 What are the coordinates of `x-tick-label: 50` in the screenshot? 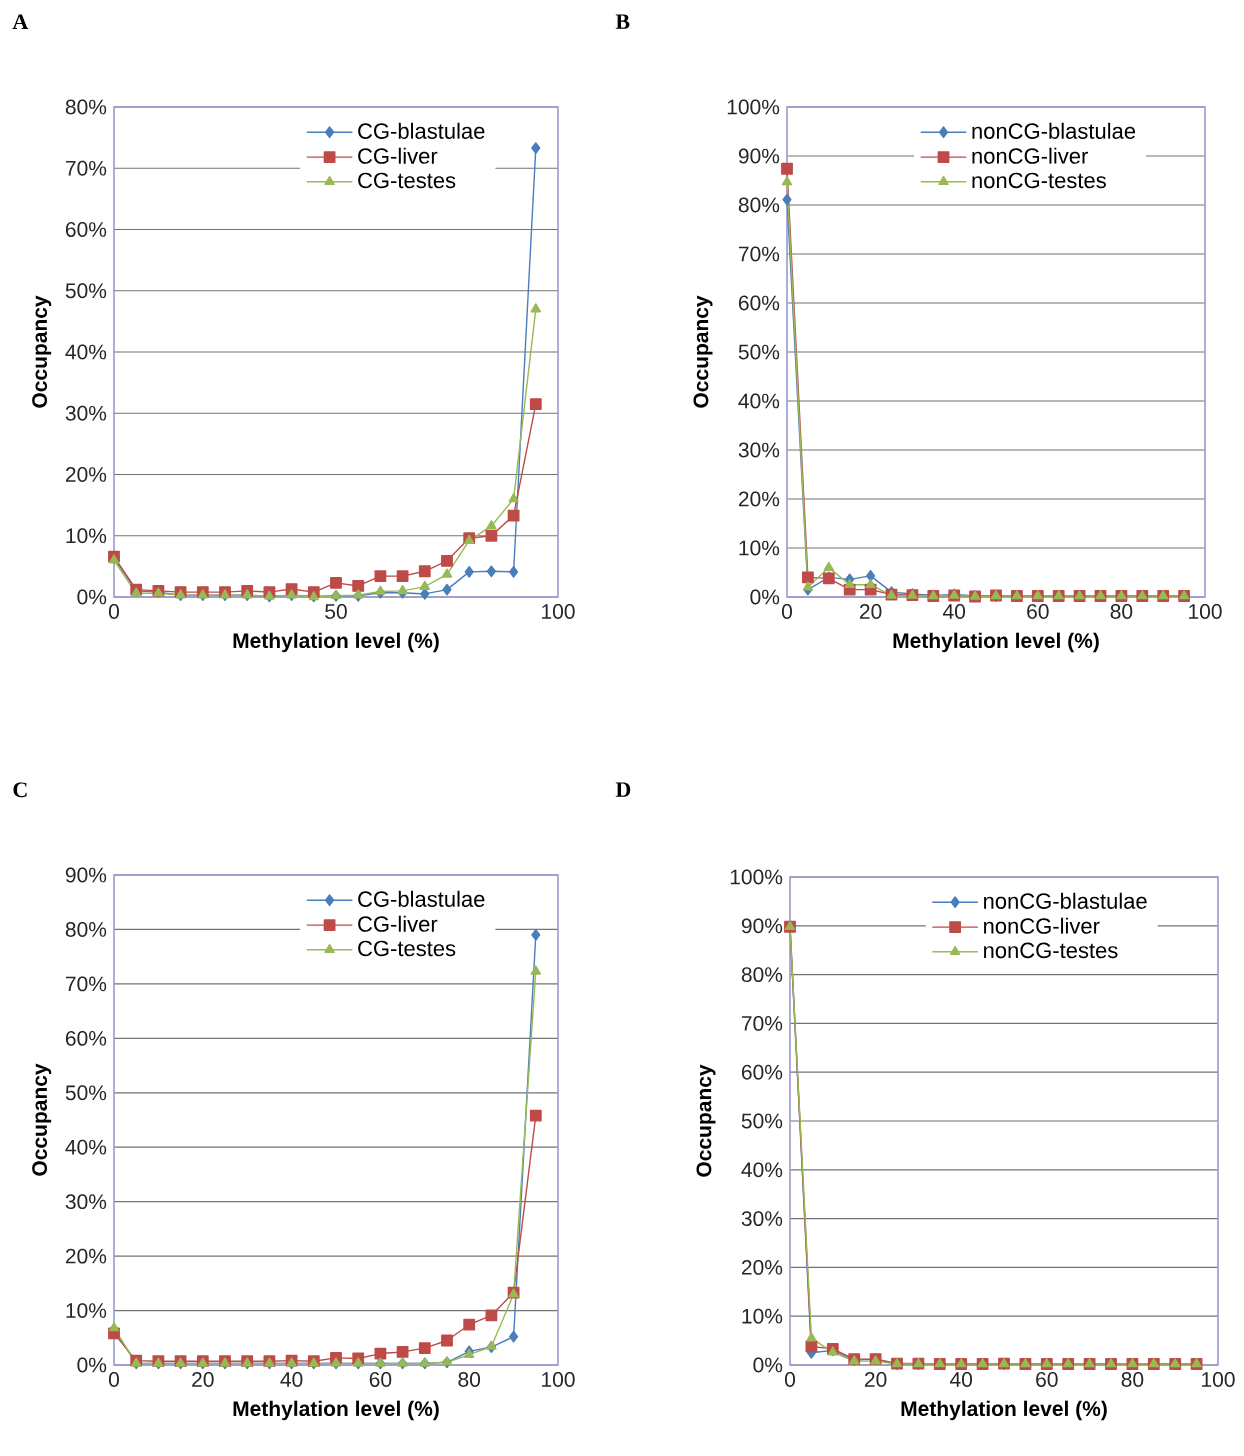 It's located at (336, 611).